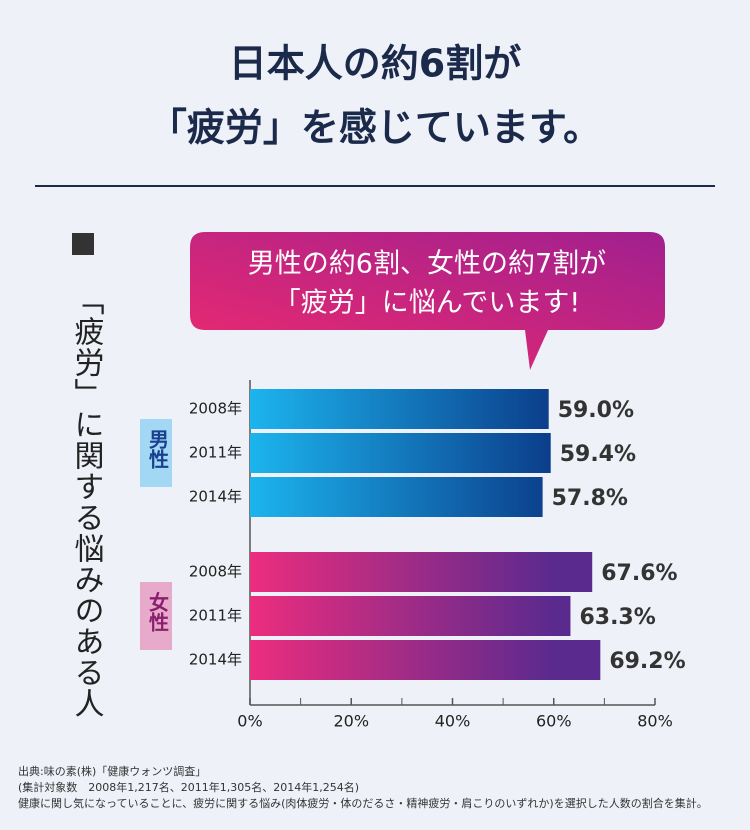 The width and height of the screenshot is (750, 830). Describe the element at coordinates (596, 410) in the screenshot. I see `value-label: 59.0%` at that location.